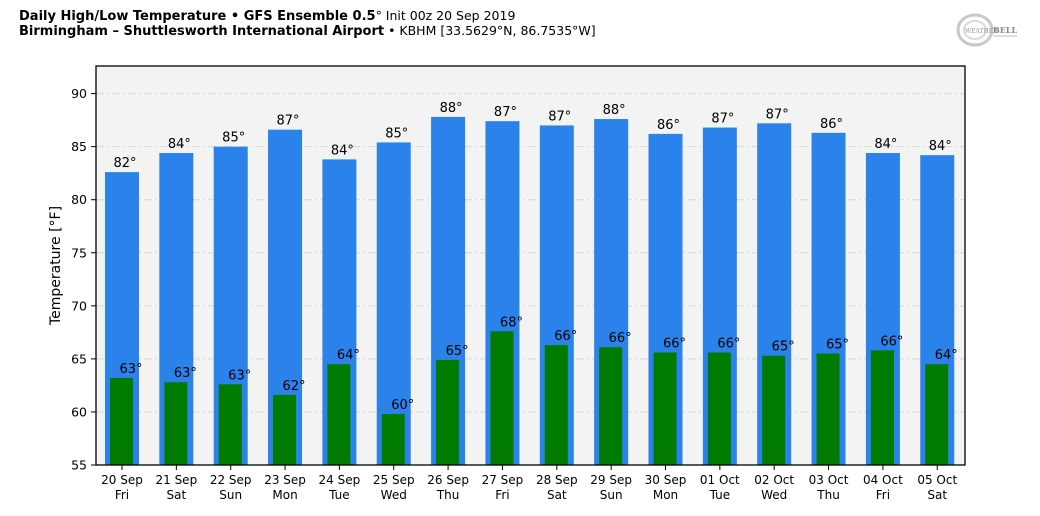  I want to click on x-tick-label-date: 30 Sep, so click(666, 480).